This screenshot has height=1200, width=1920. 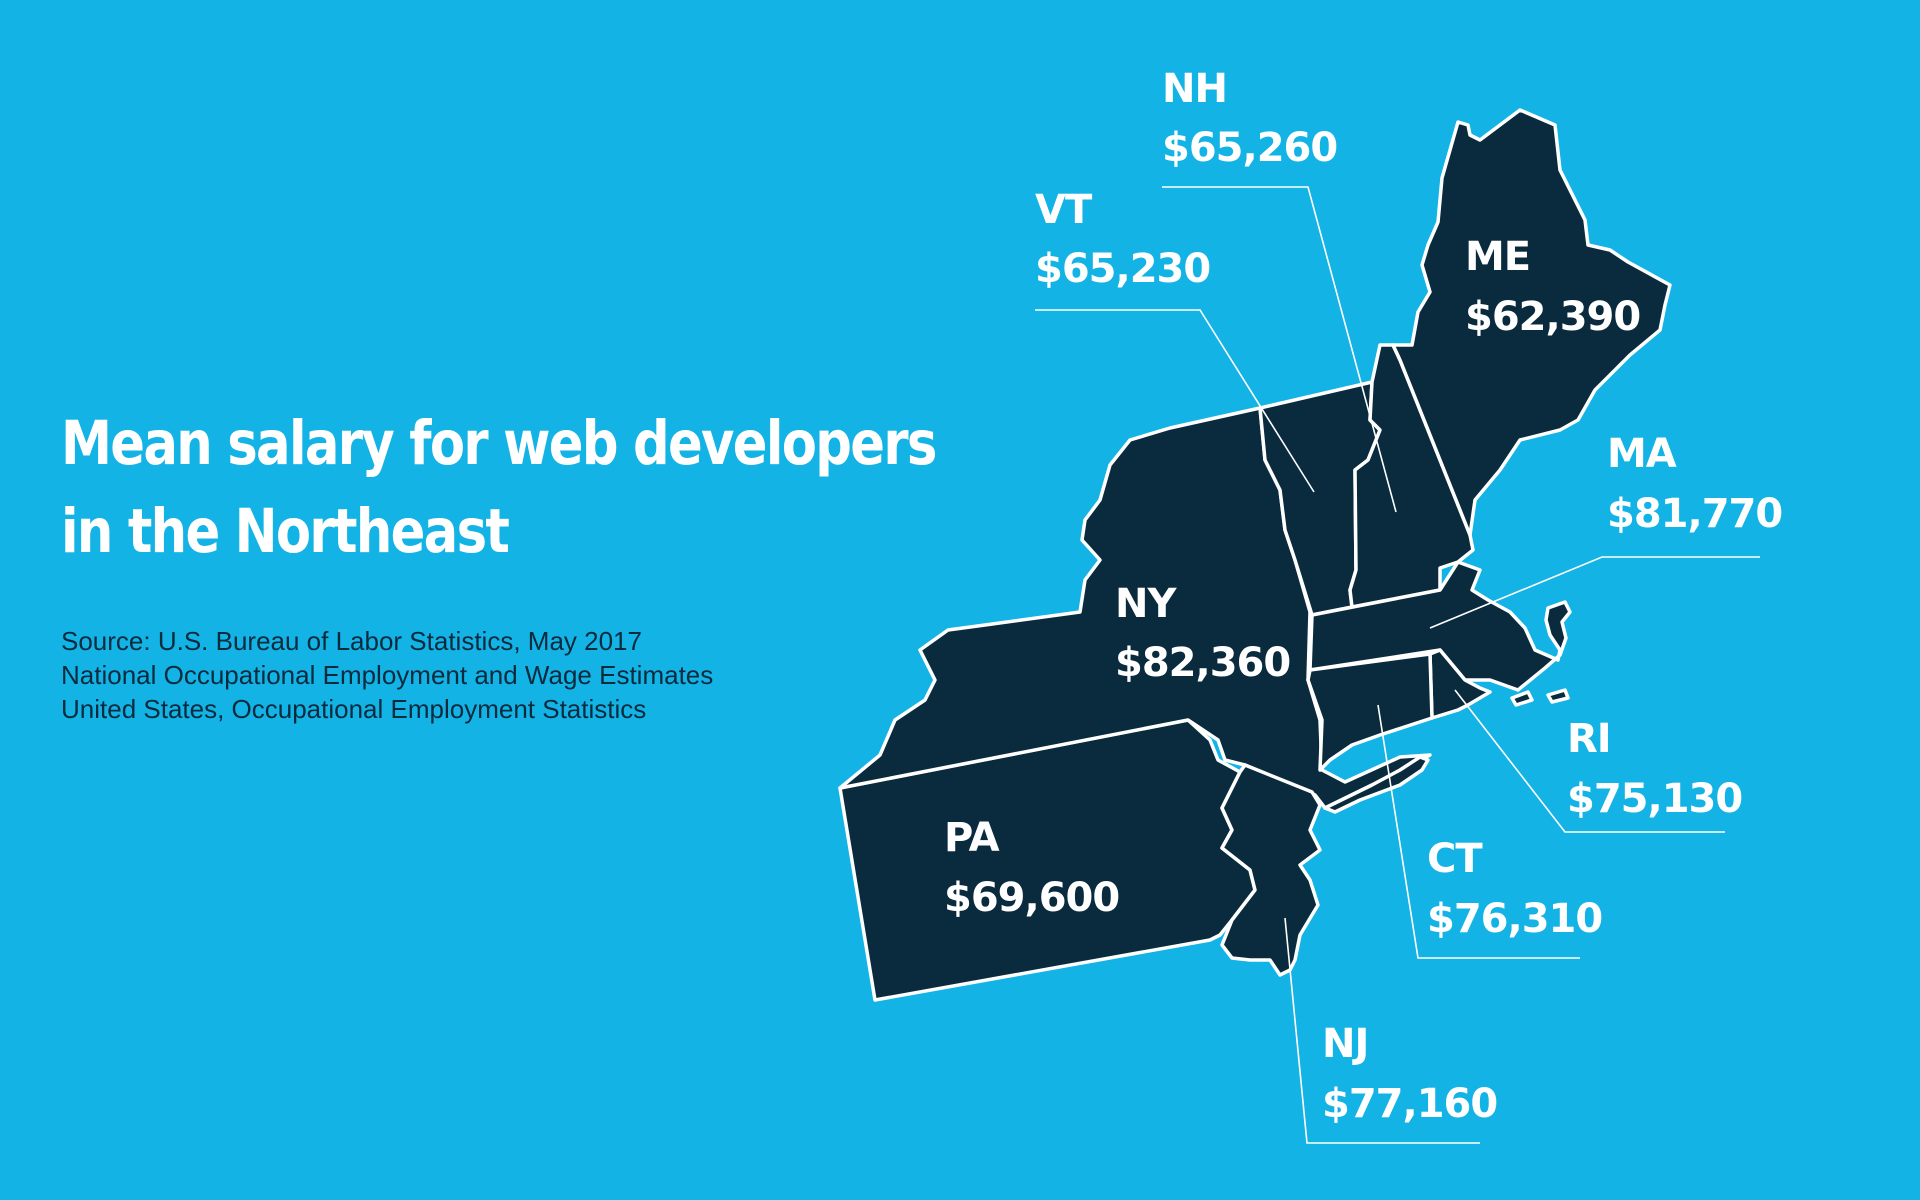 I want to click on label-nj-abbr: NJ, so click(x=1345, y=1044).